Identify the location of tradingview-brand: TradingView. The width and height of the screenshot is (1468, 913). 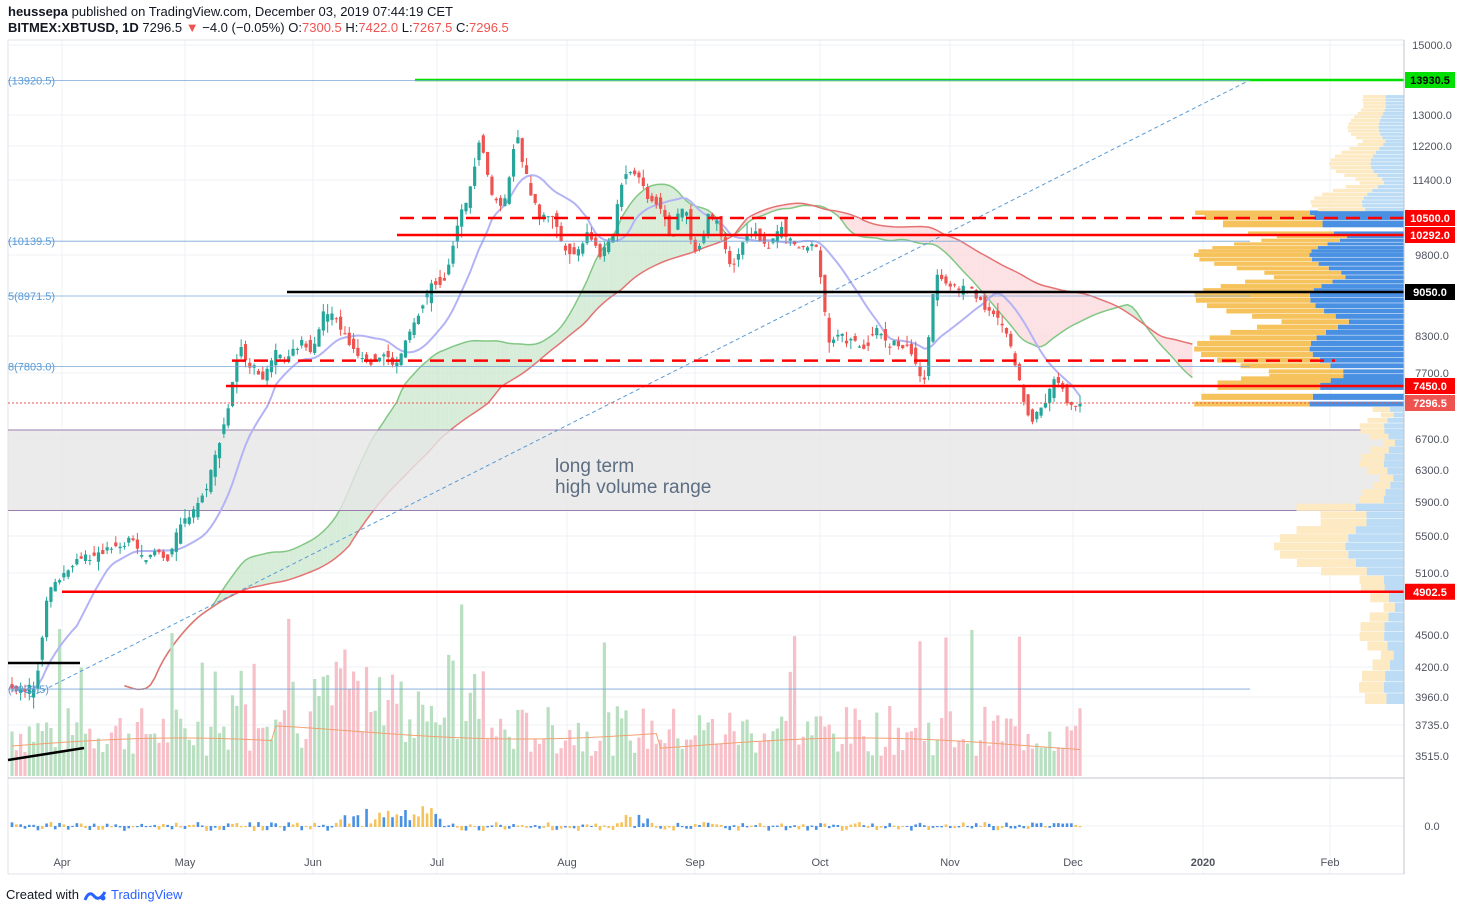
(146, 894).